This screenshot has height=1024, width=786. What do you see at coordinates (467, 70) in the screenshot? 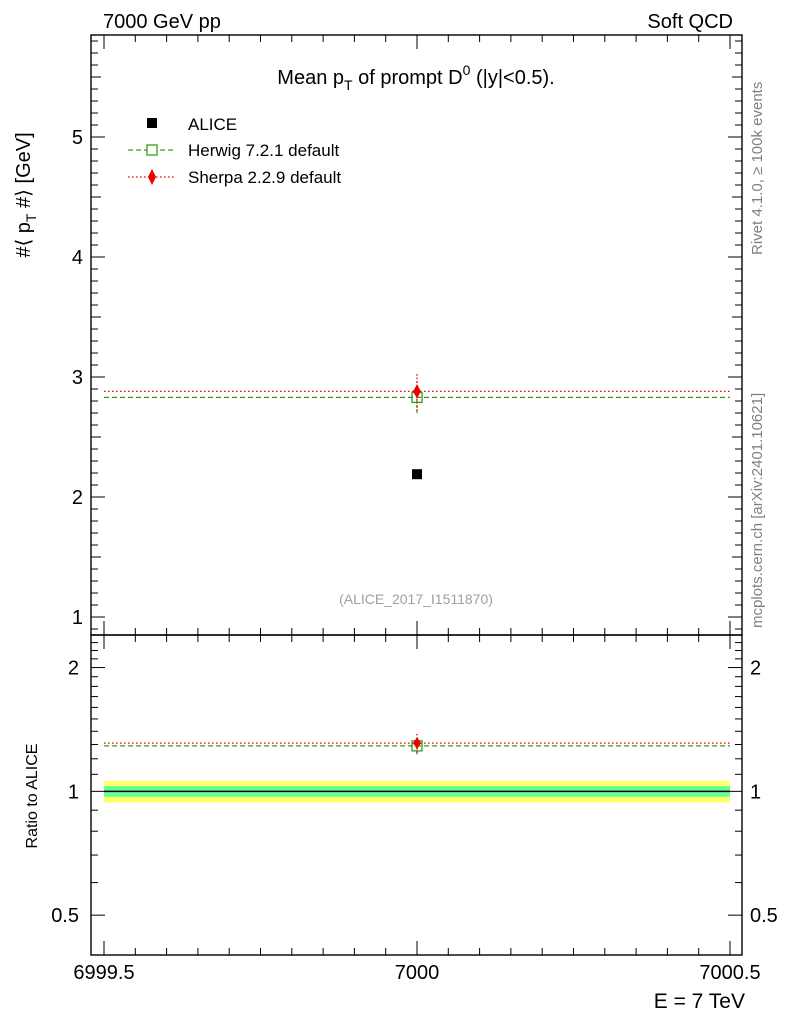
I see `title-sup: 0` at bounding box center [467, 70].